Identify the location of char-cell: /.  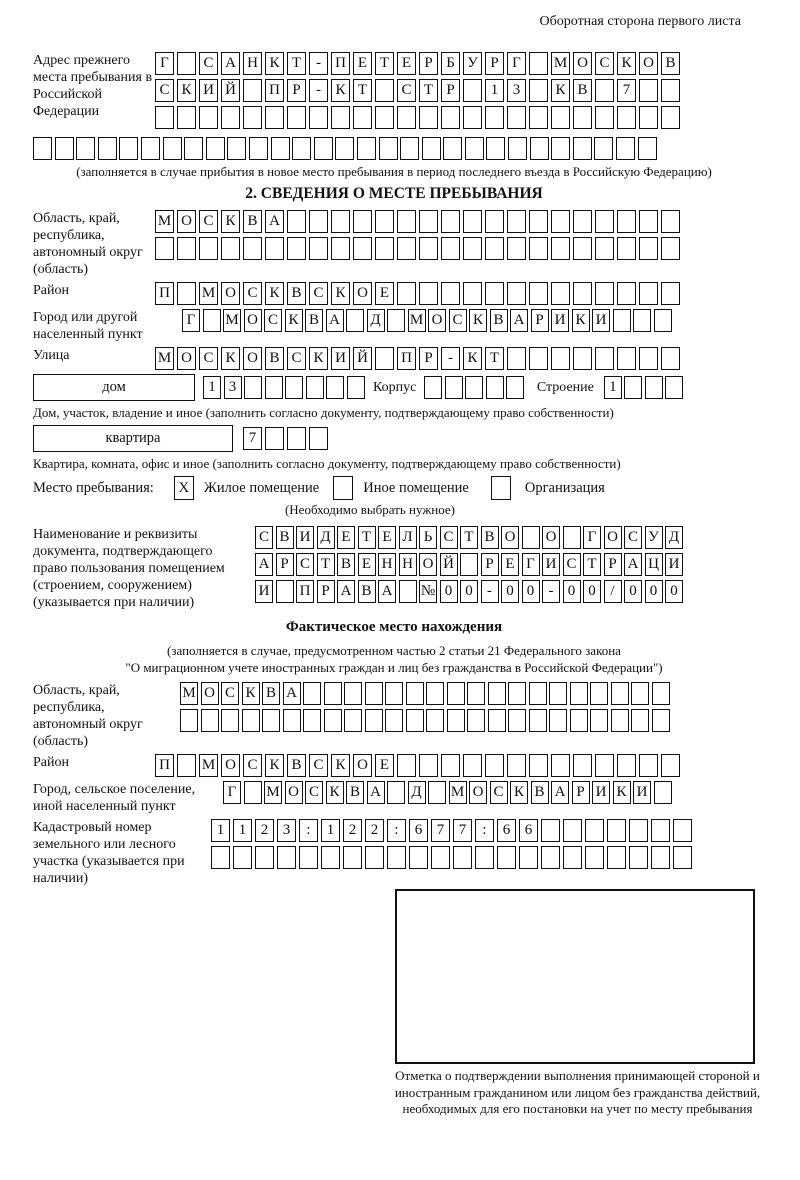
(612, 591).